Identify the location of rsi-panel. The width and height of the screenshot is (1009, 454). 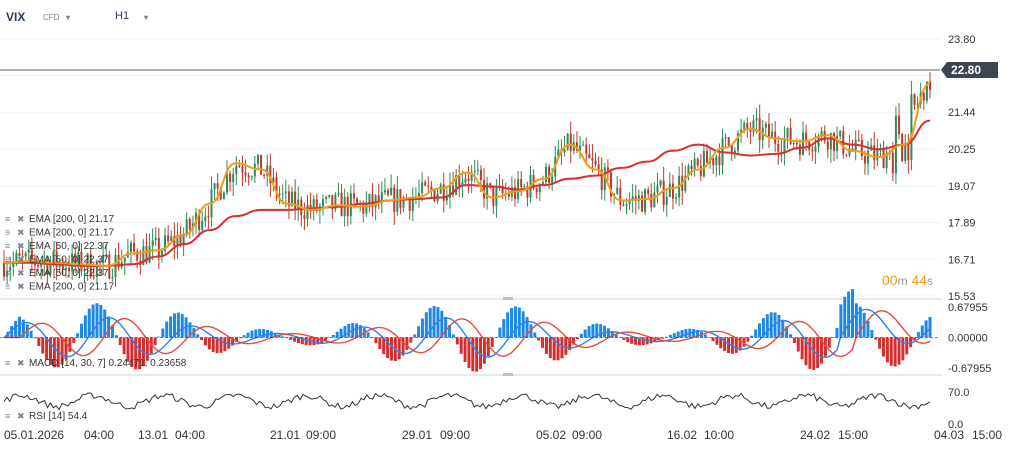
(467, 401).